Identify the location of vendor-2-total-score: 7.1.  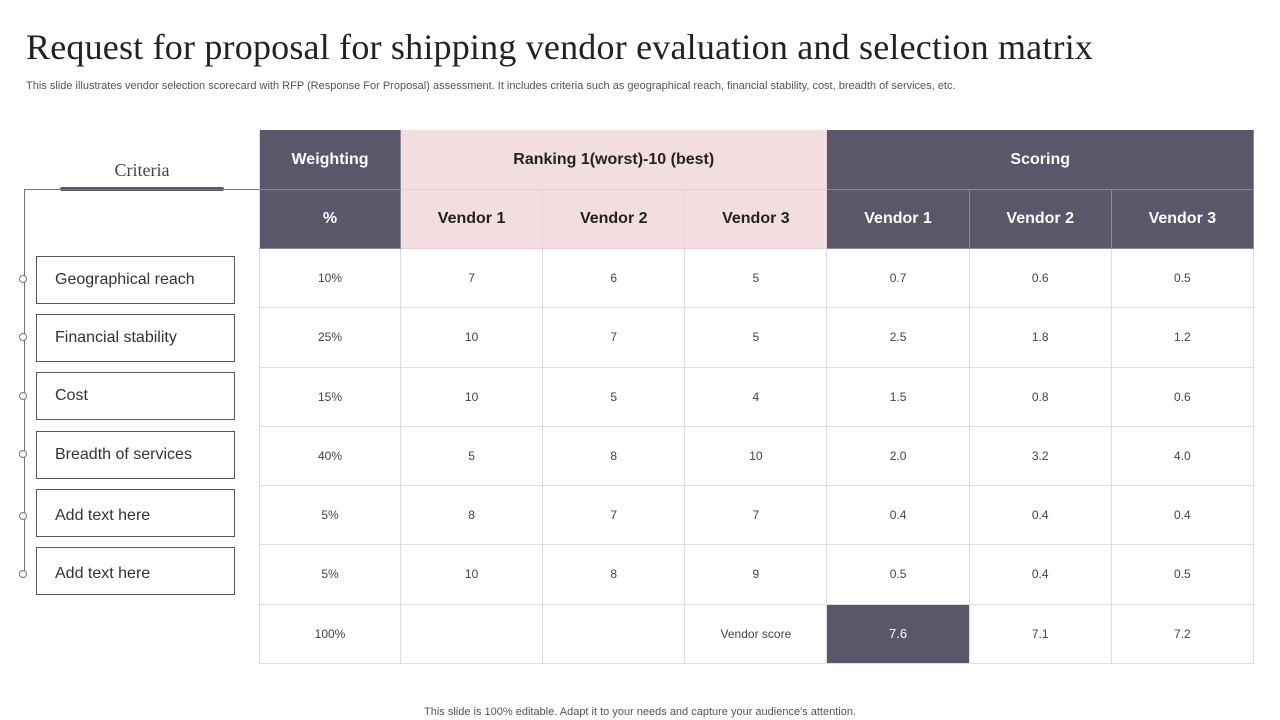
(1040, 634).